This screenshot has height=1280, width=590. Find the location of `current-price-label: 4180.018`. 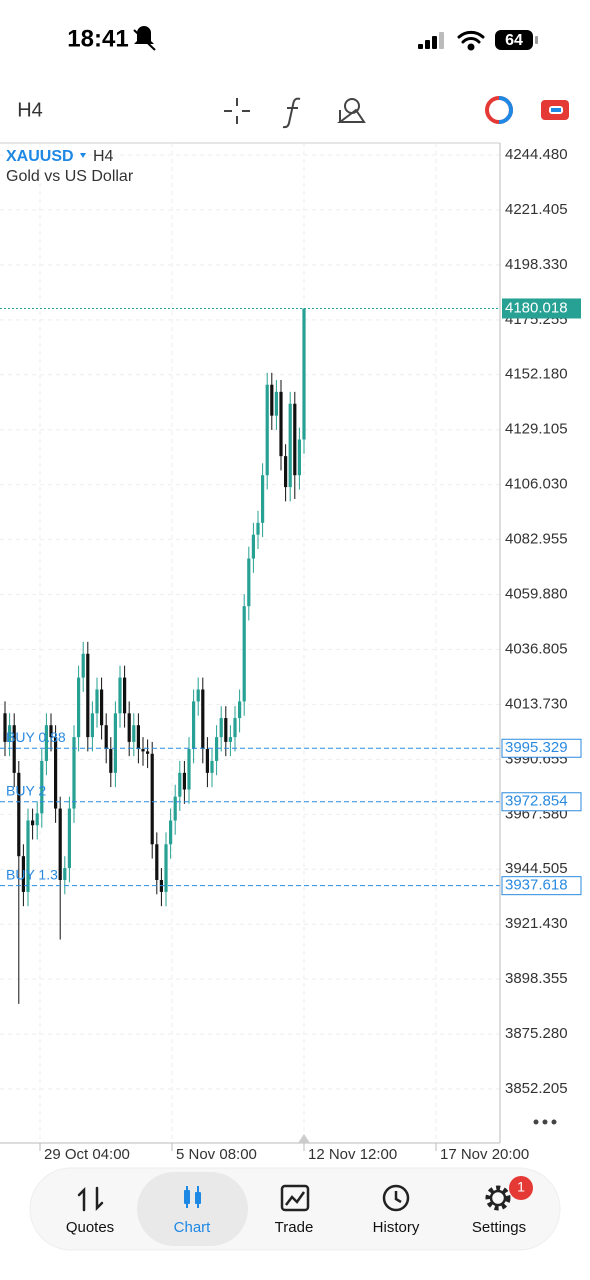

current-price-label: 4180.018 is located at coordinates (536, 307).